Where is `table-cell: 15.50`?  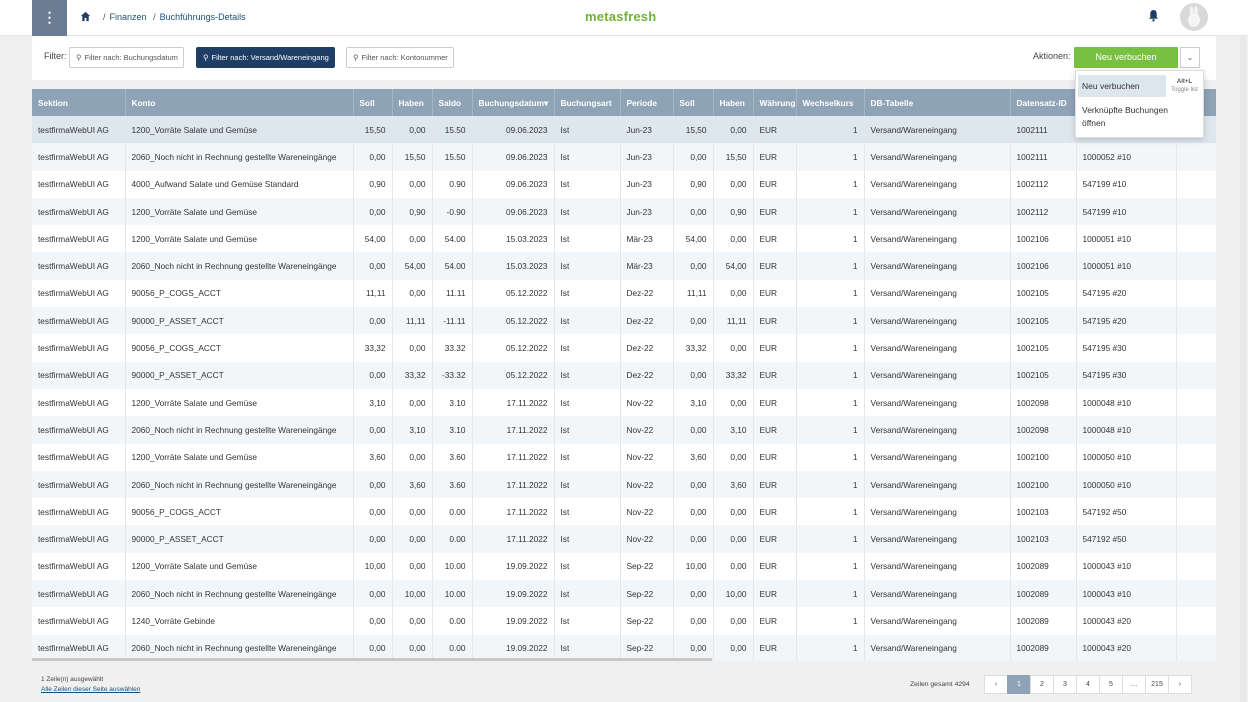
table-cell: 15.50 is located at coordinates (452, 130).